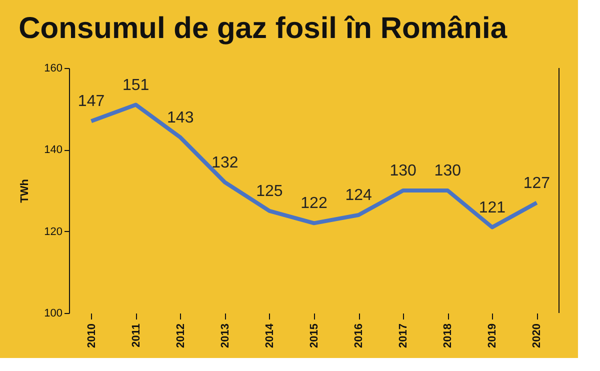 The image size is (600, 371). I want to click on x-tick-label: 2011, so click(136, 336).